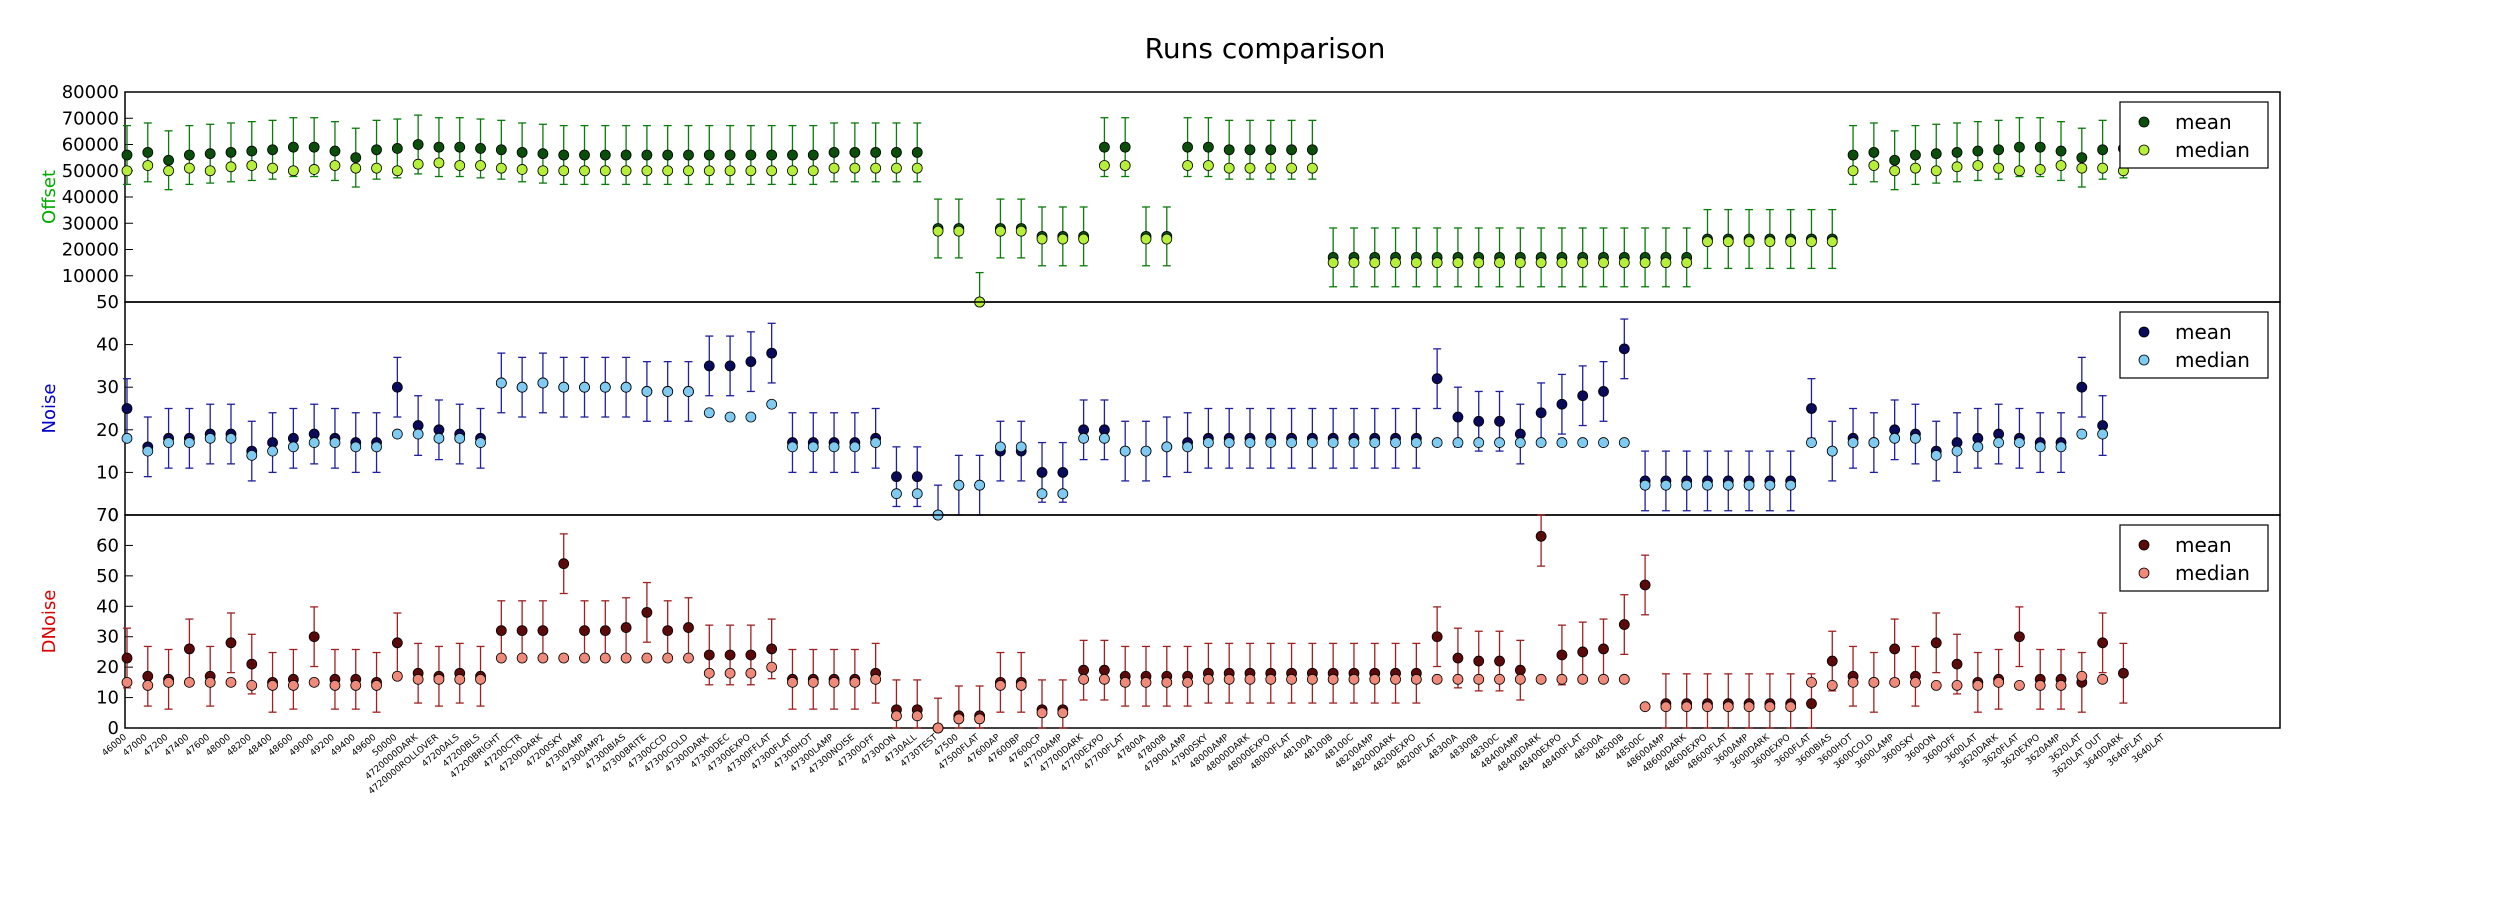 The width and height of the screenshot is (2500, 900). Describe the element at coordinates (107, 576) in the screenshot. I see `y-tick-label: 50` at that location.